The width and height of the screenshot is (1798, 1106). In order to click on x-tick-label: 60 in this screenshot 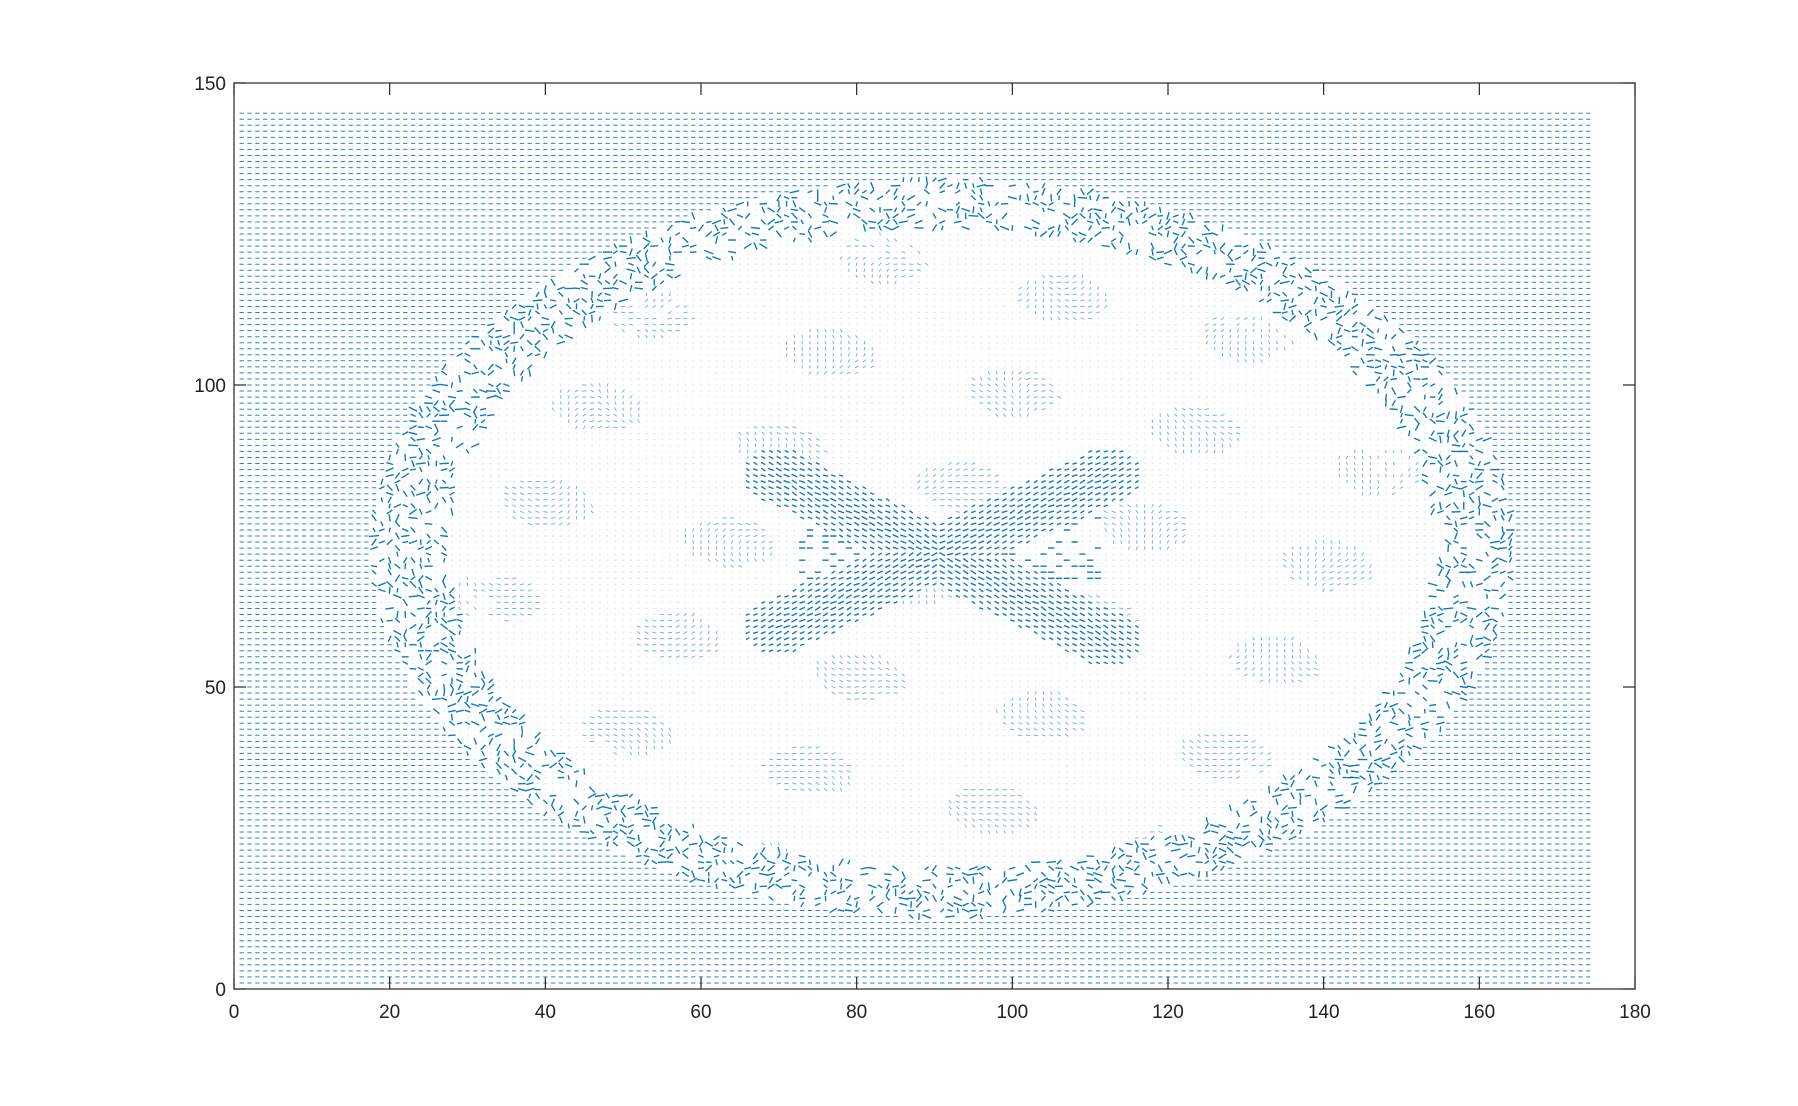, I will do `click(700, 1012)`.